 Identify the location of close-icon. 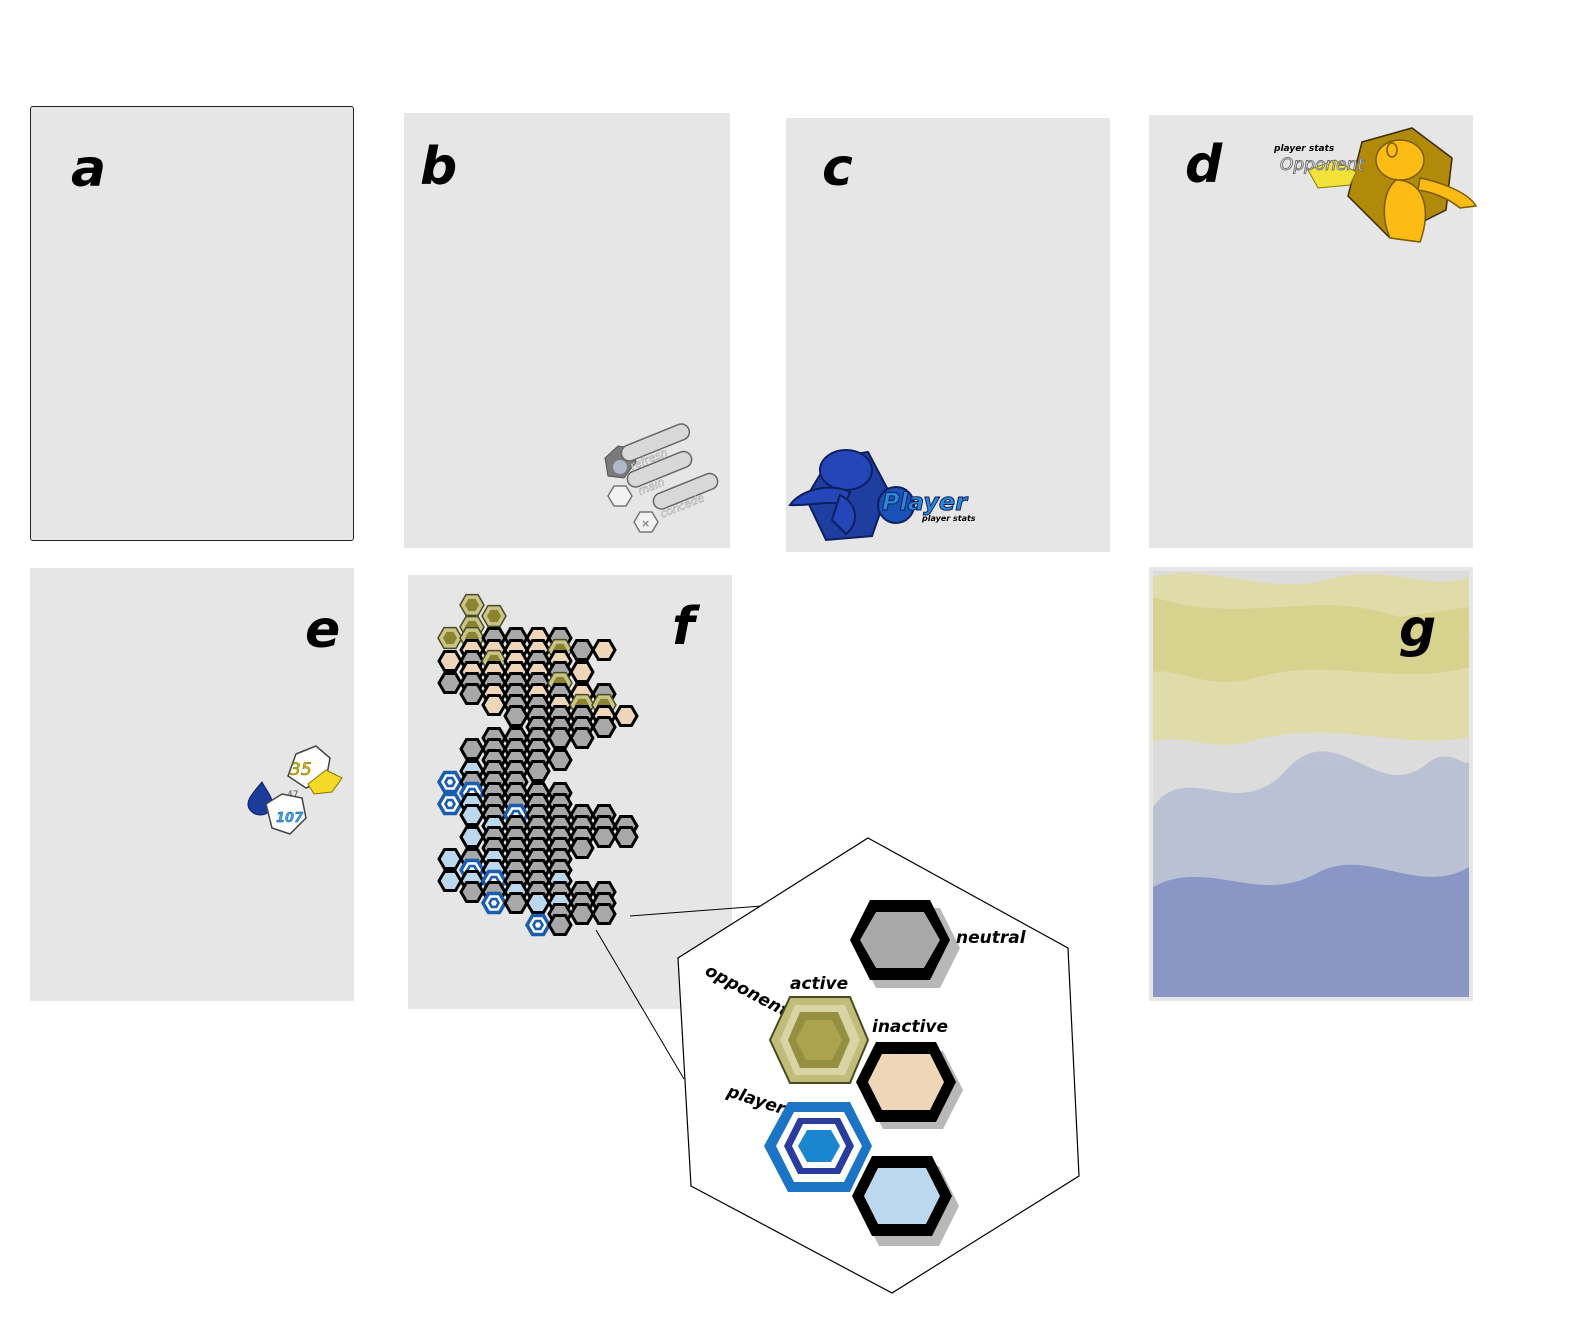
(646, 522).